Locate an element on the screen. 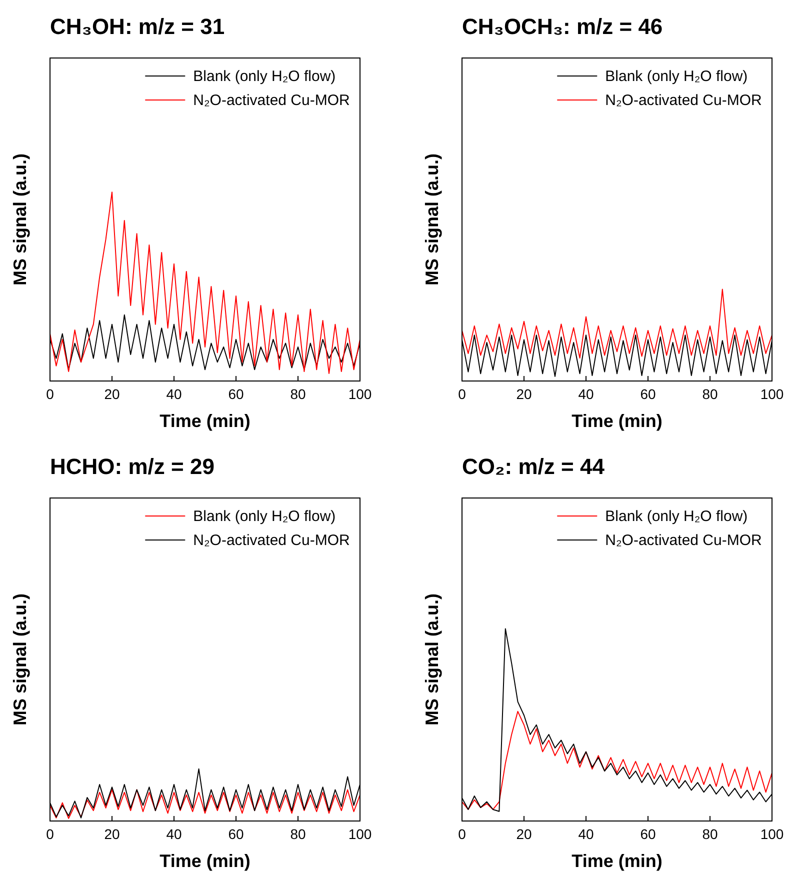  chart-title: CH₃OCH₃: m/z = 46 is located at coordinates (562, 26).